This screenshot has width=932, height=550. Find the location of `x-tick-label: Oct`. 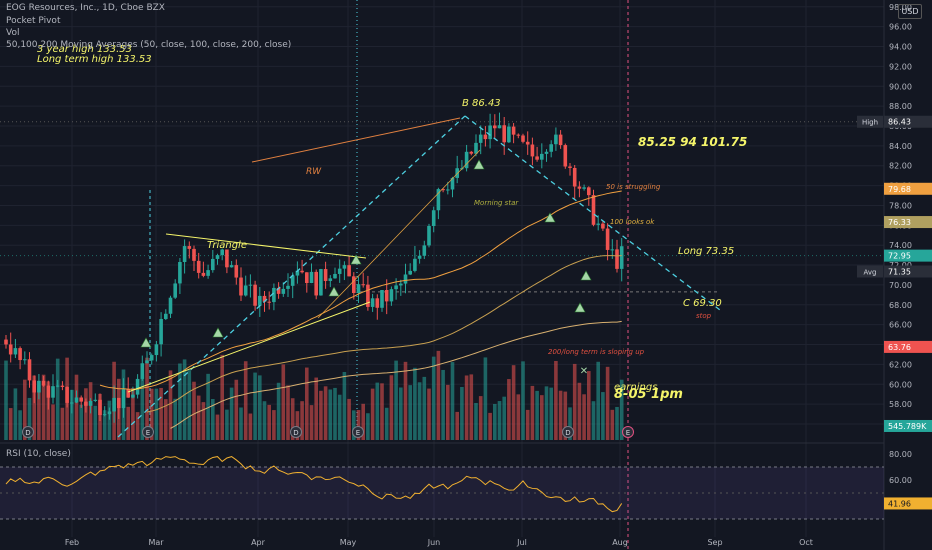

x-tick-label: Oct is located at coordinates (806, 542).